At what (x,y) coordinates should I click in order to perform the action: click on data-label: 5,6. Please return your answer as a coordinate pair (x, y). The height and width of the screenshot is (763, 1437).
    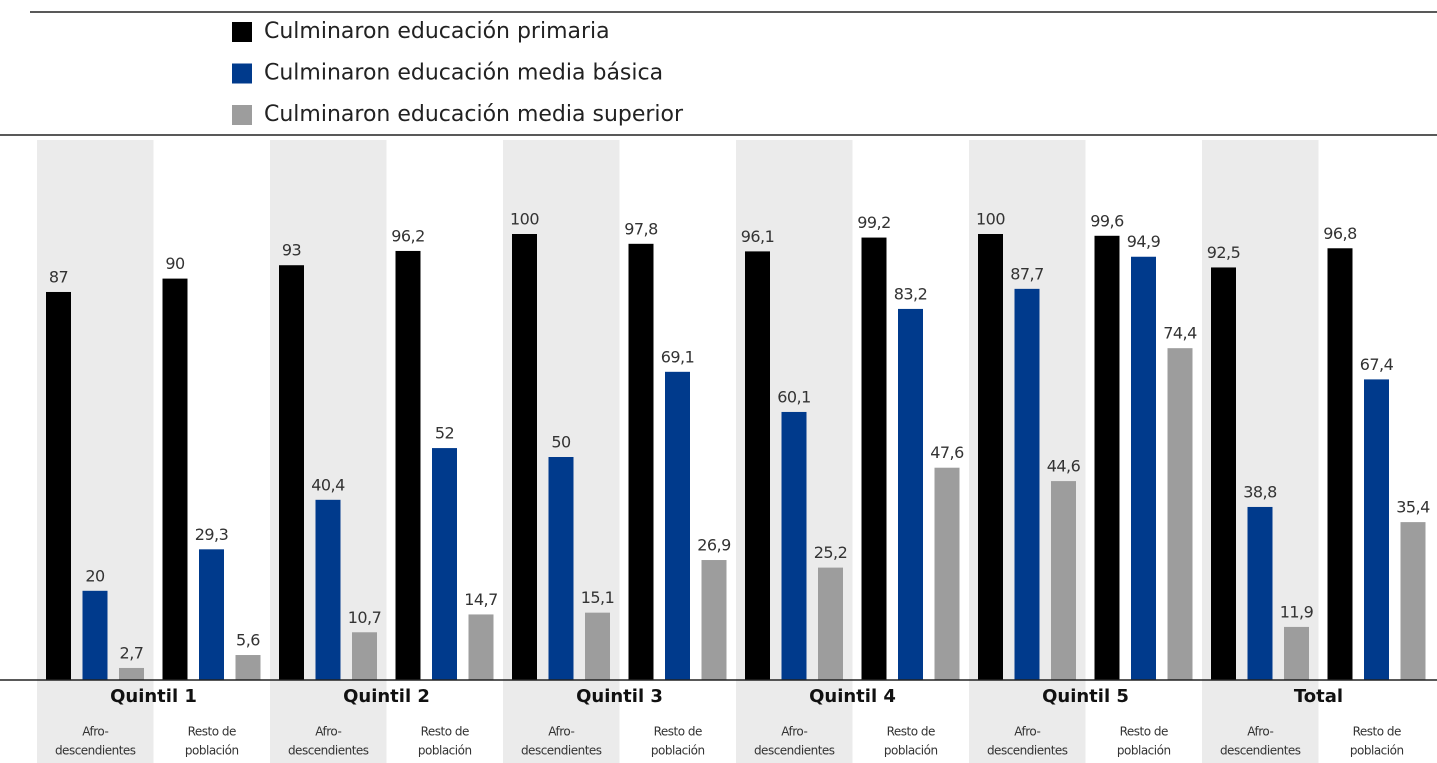
    Looking at the image, I should click on (248, 640).